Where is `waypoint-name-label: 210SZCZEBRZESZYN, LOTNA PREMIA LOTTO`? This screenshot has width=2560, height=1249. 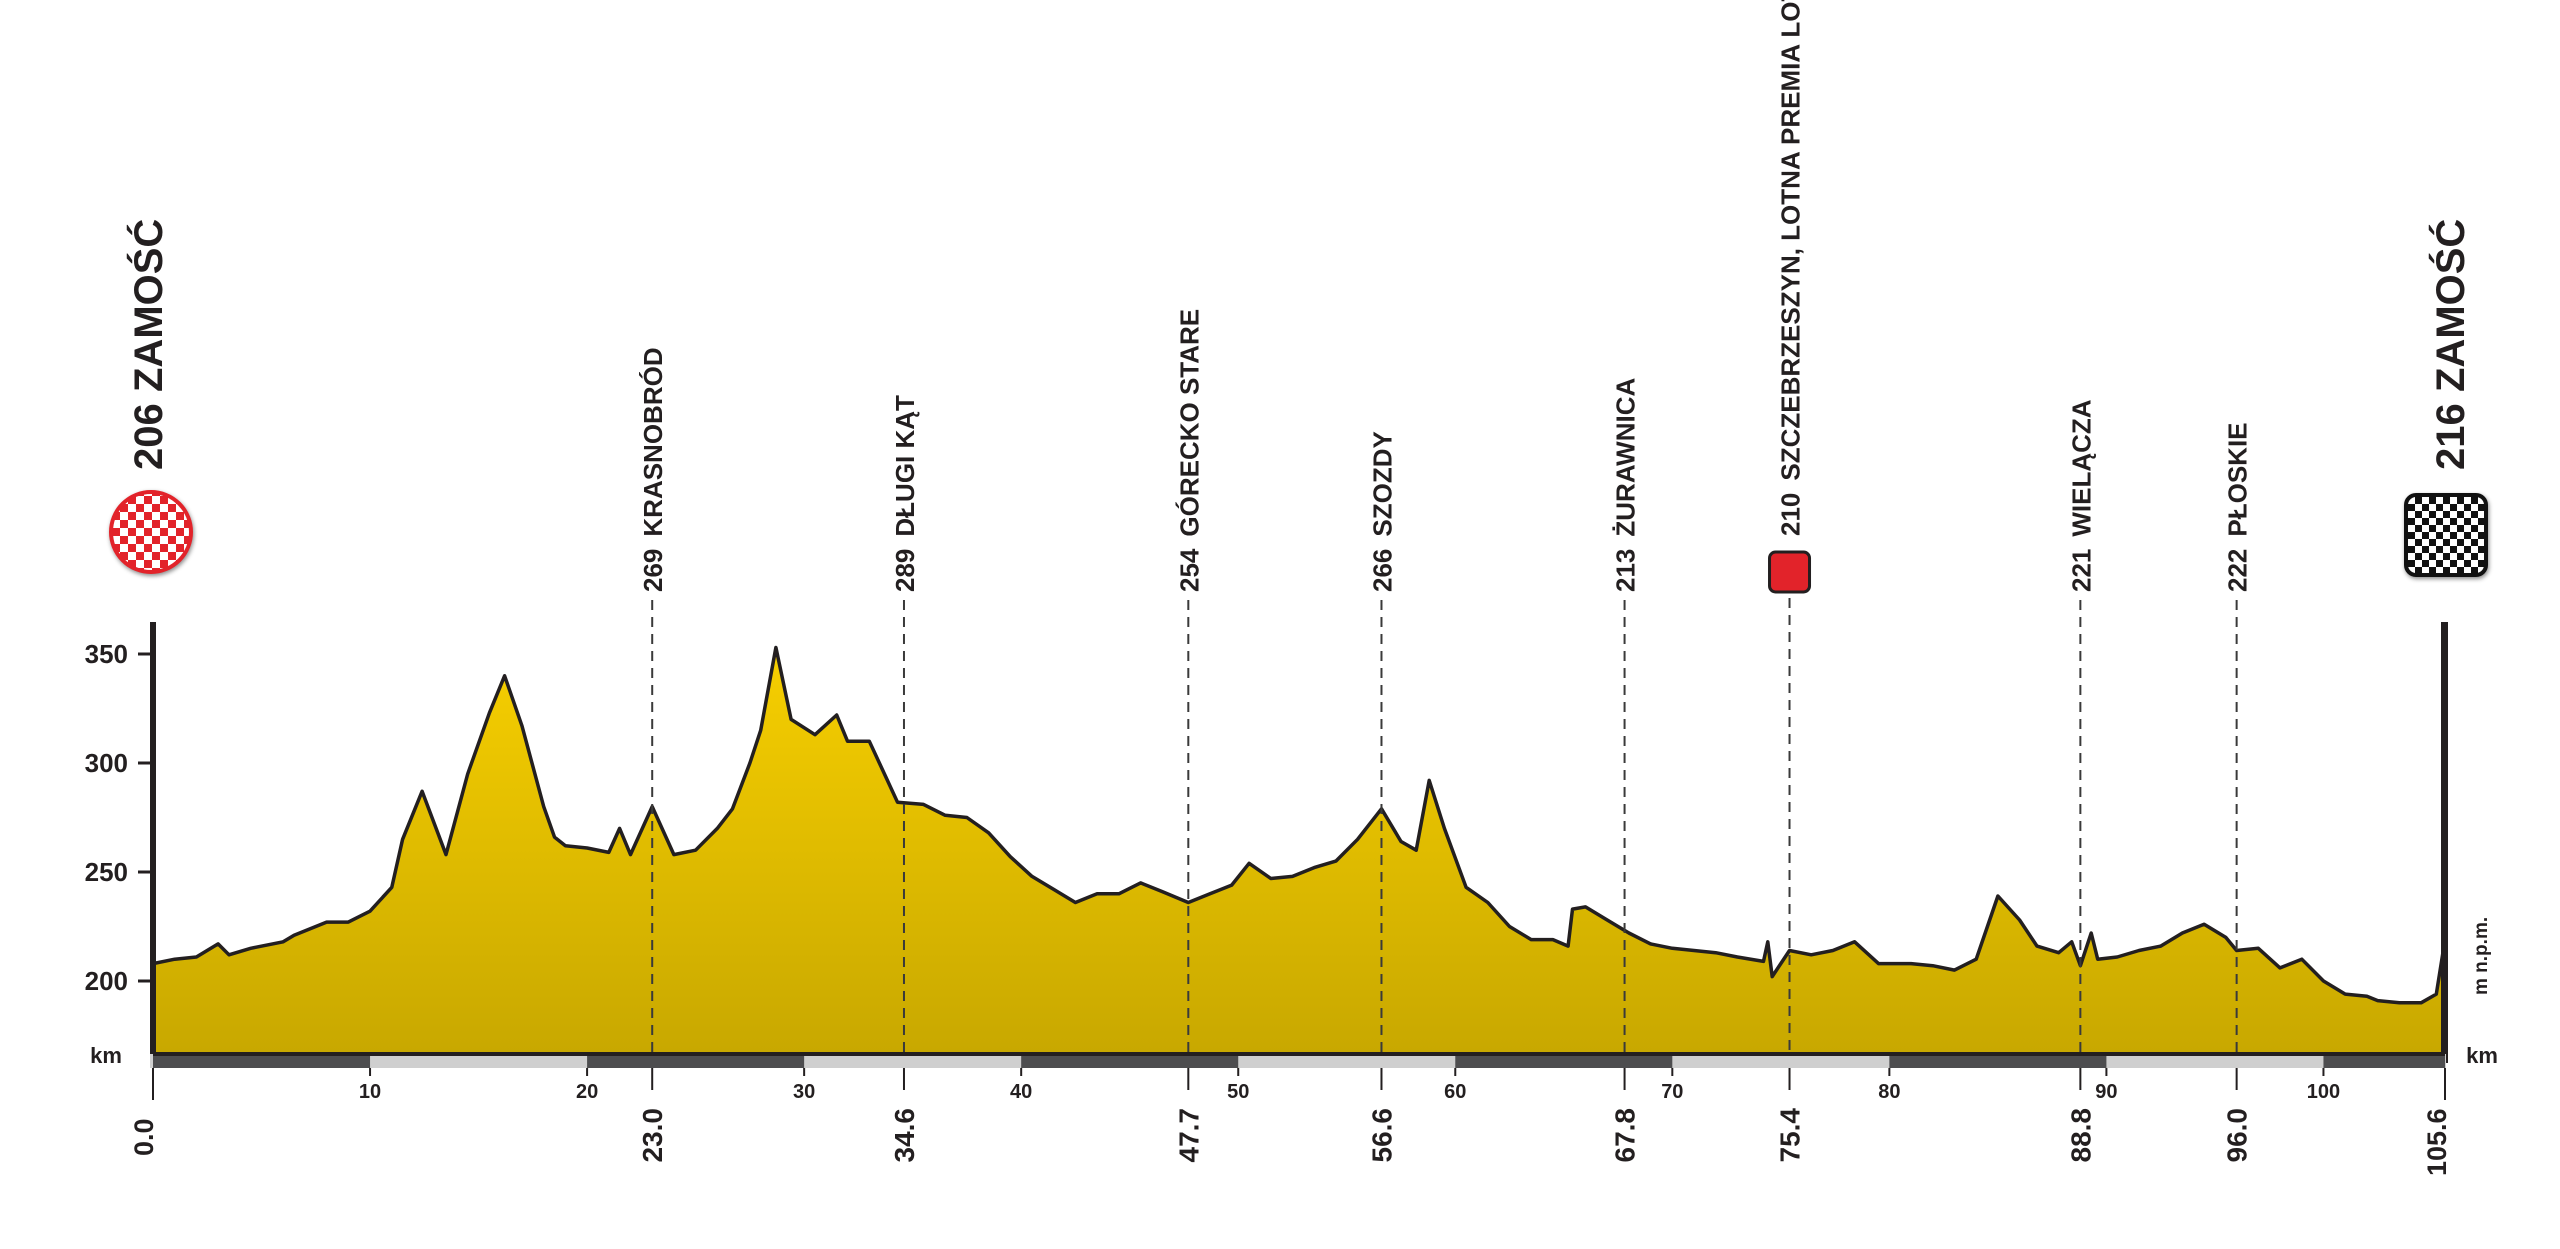
waypoint-name-label: 210SZCZEBRZESZYN, LOTNA PREMIA LOTTO is located at coordinates (1791, 268).